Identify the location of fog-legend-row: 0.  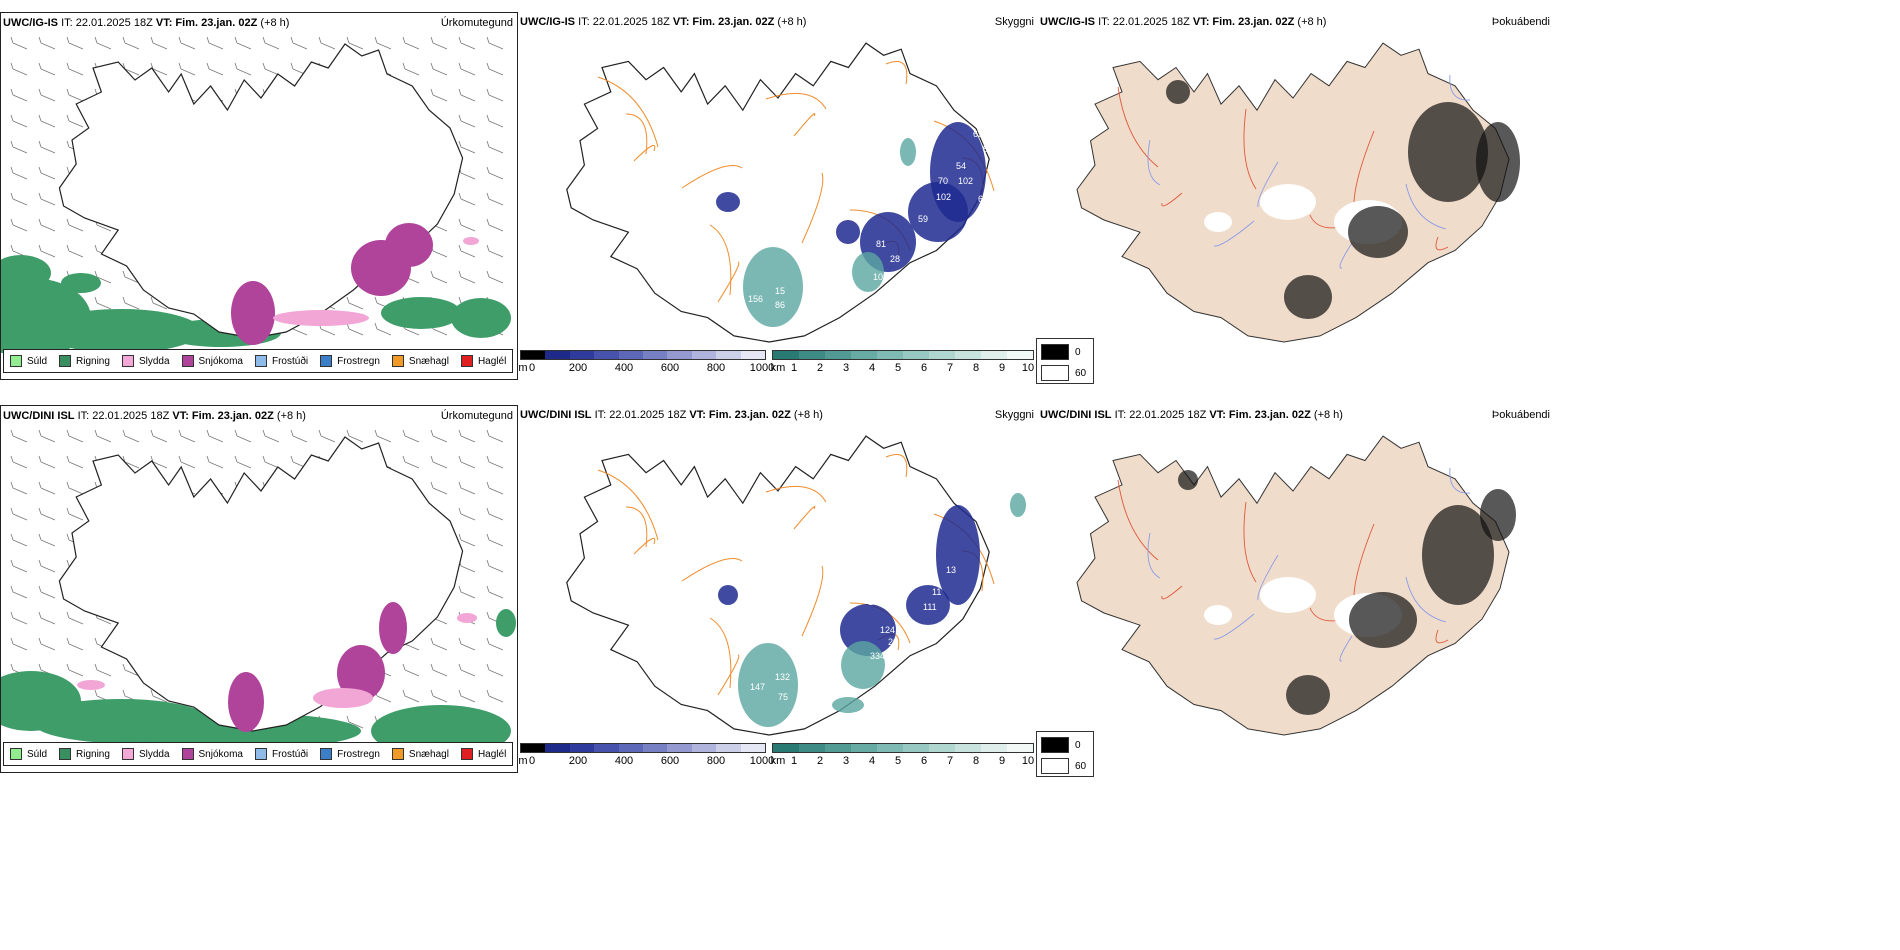
(1065, 352).